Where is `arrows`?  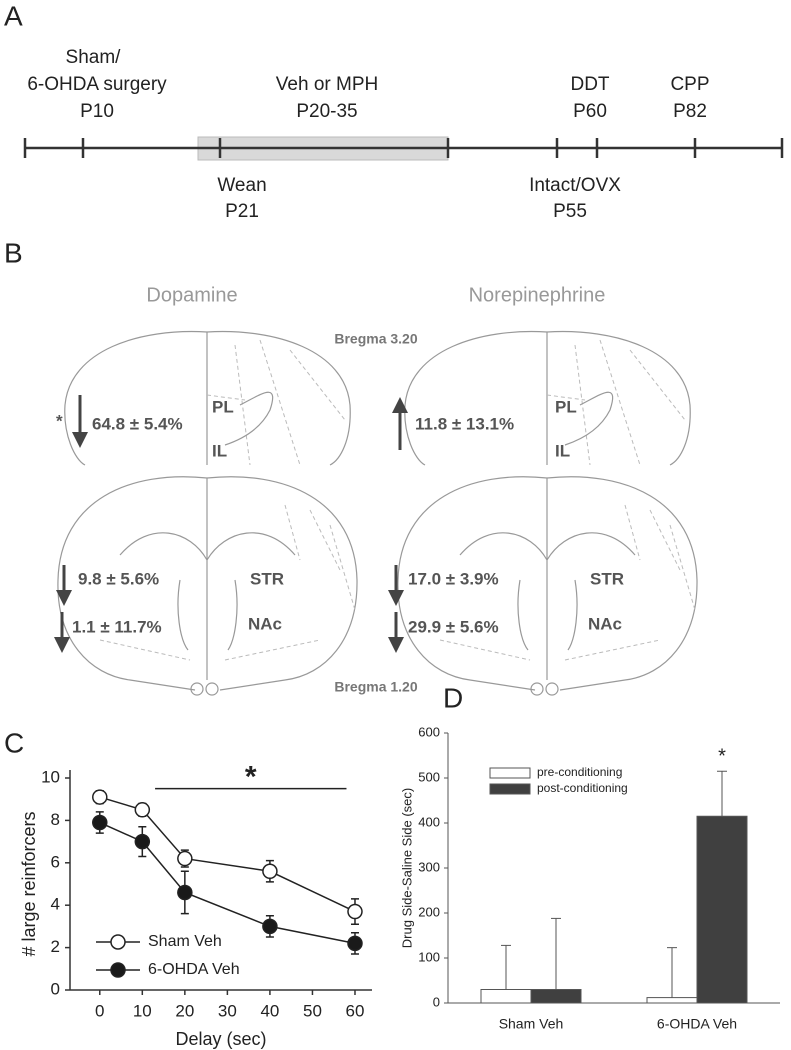
arrows is located at coordinates (231, 524).